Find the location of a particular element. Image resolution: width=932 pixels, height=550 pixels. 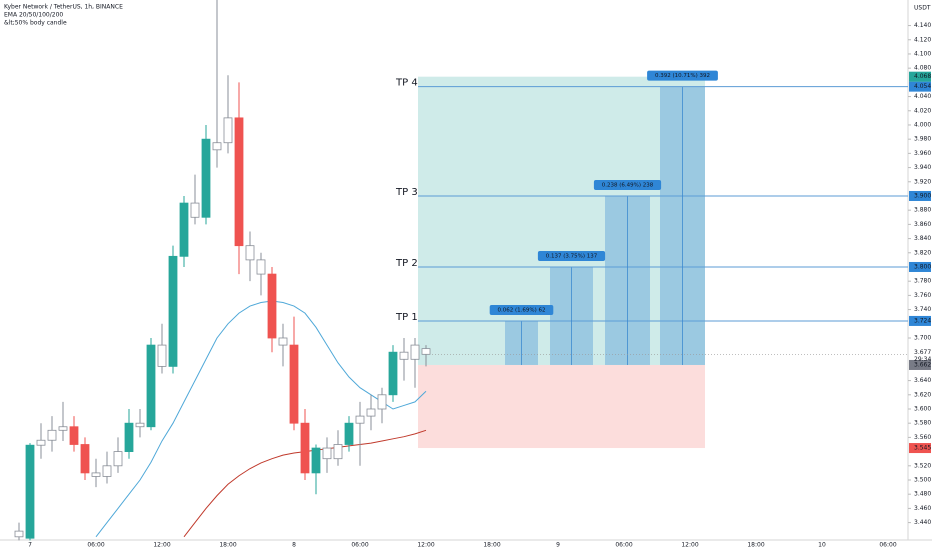

y-tick-label: 3.820 is located at coordinates (922, 252).